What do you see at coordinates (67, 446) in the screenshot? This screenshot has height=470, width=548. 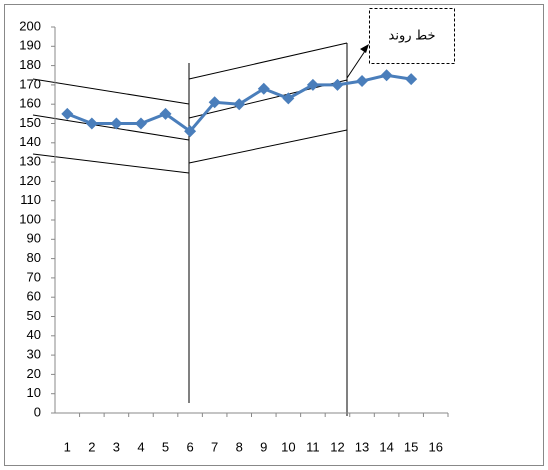 I see `x-tick-label: 1` at bounding box center [67, 446].